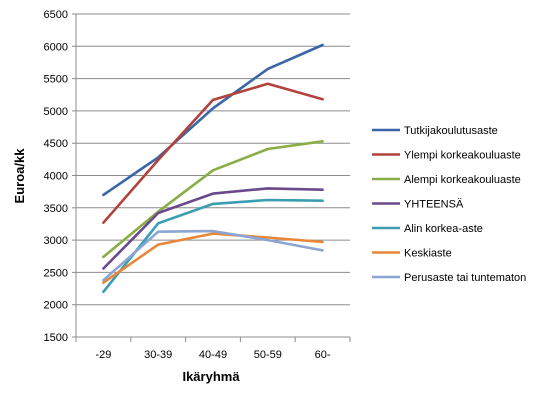  Describe the element at coordinates (56, 15) in the screenshot. I see `y-tick-label: 6500` at that location.